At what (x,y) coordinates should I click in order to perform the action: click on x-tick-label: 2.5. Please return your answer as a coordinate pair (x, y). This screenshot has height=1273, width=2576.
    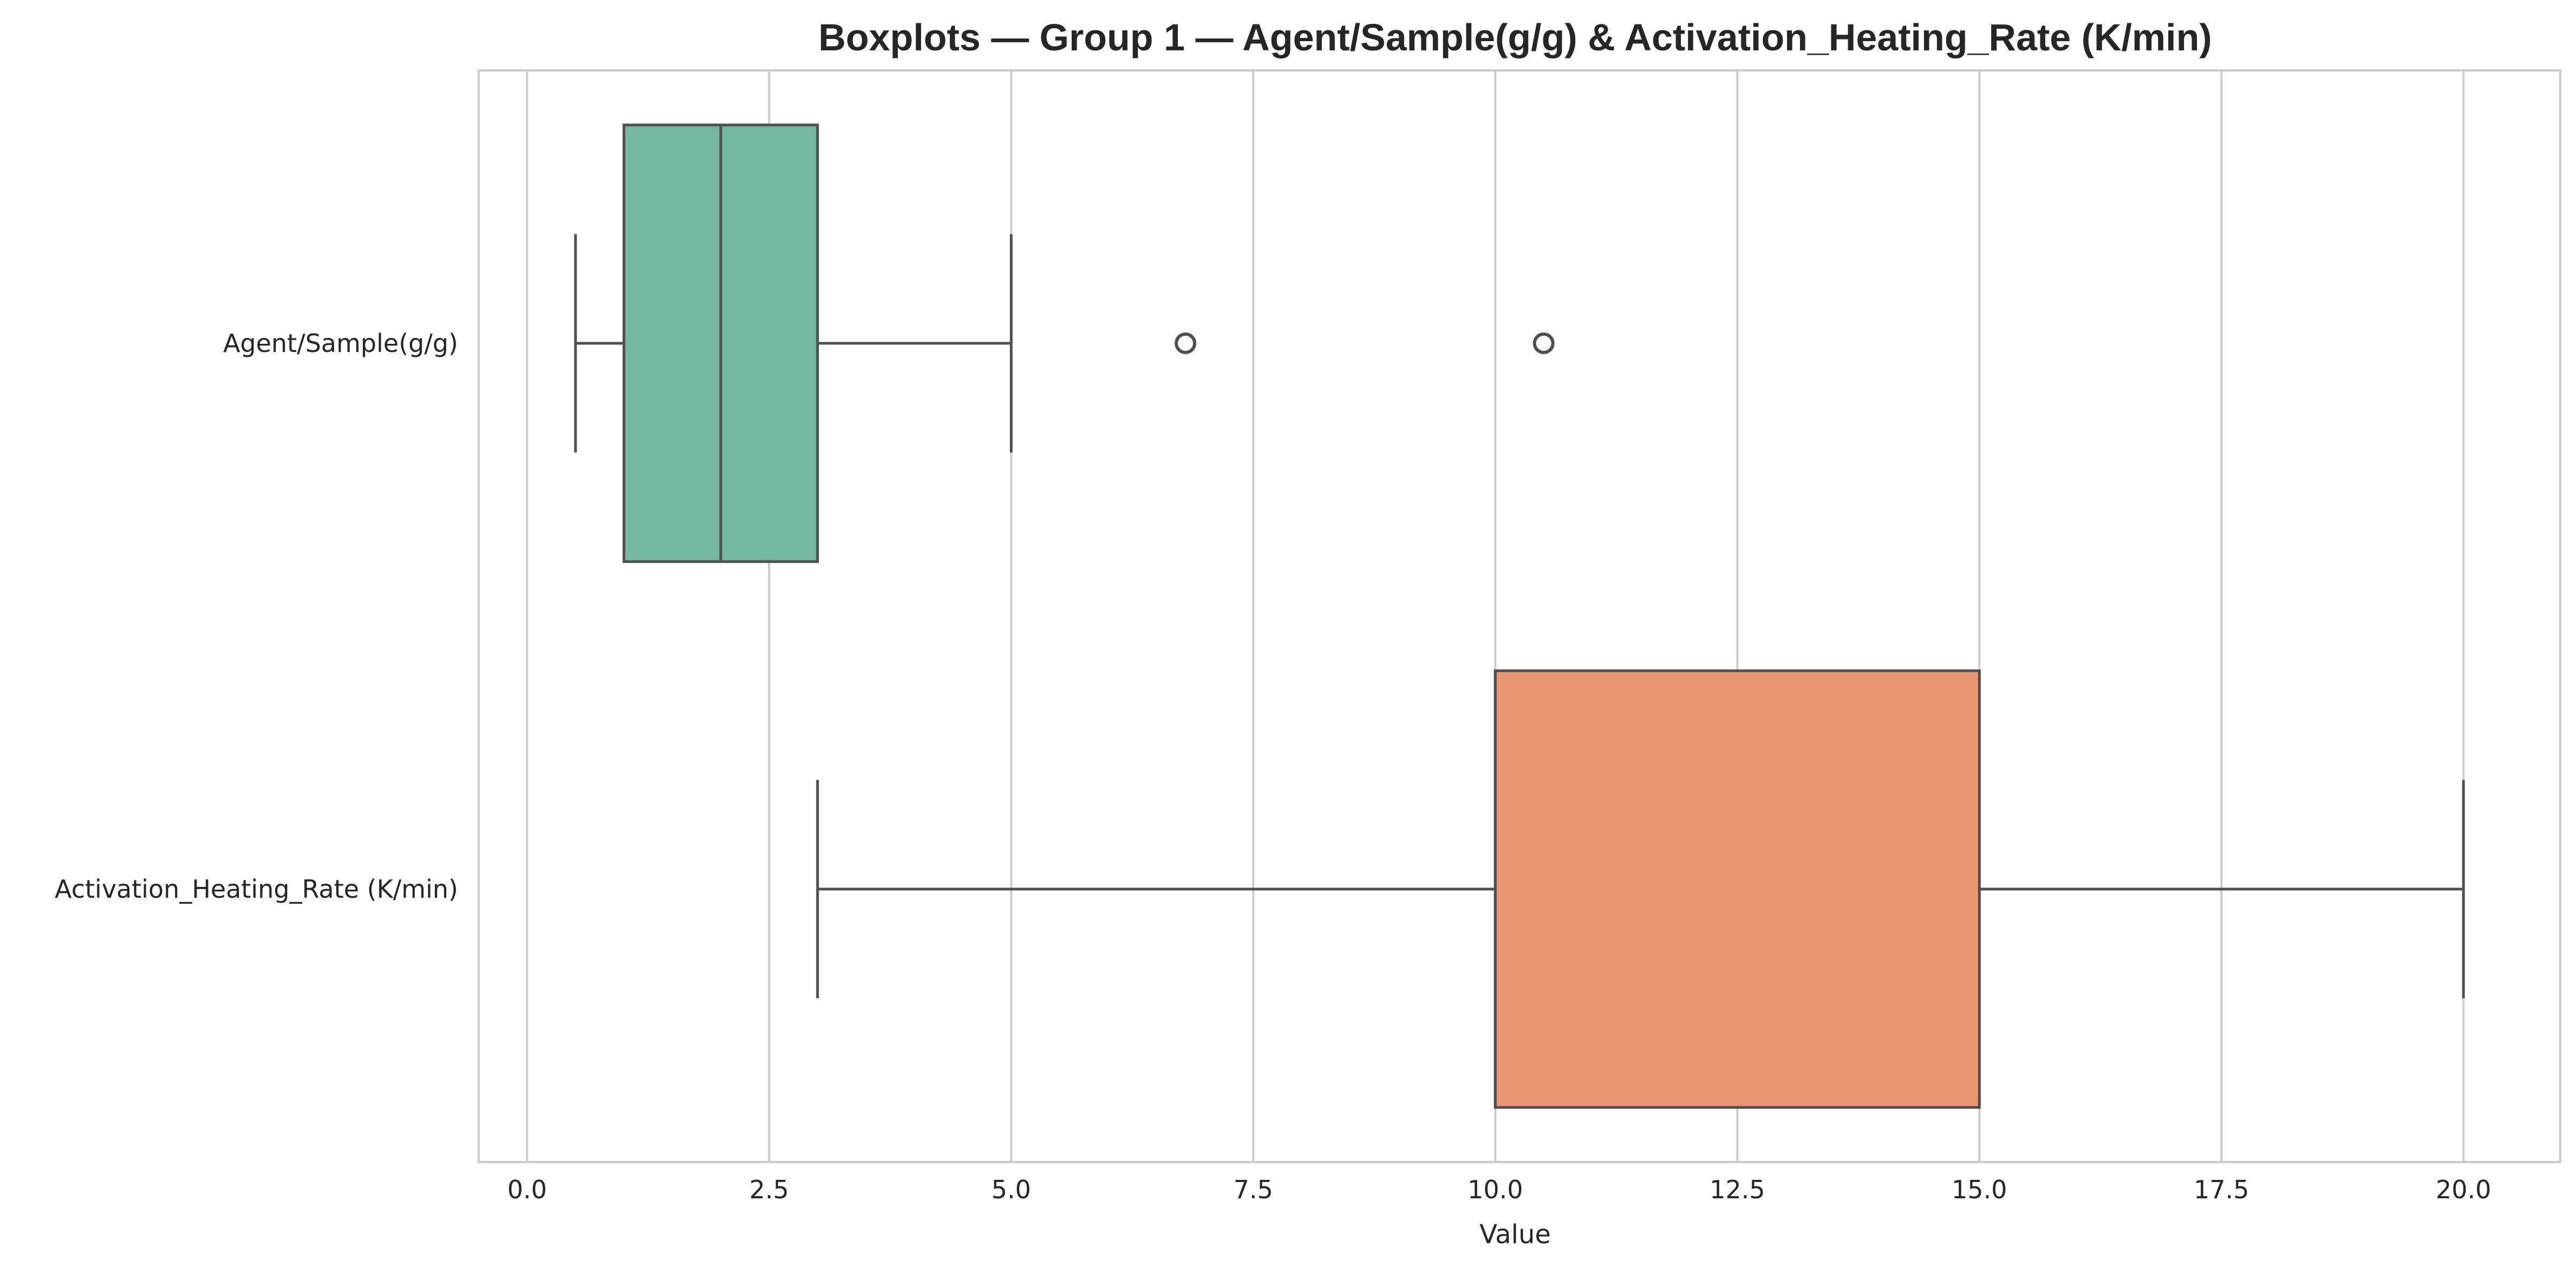
    Looking at the image, I should click on (769, 1190).